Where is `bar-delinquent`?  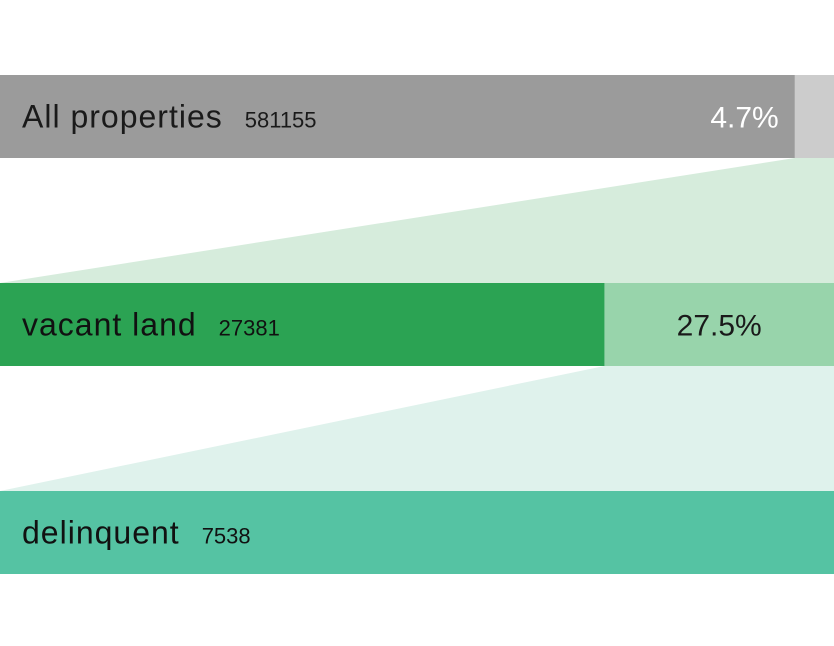 bar-delinquent is located at coordinates (417, 532).